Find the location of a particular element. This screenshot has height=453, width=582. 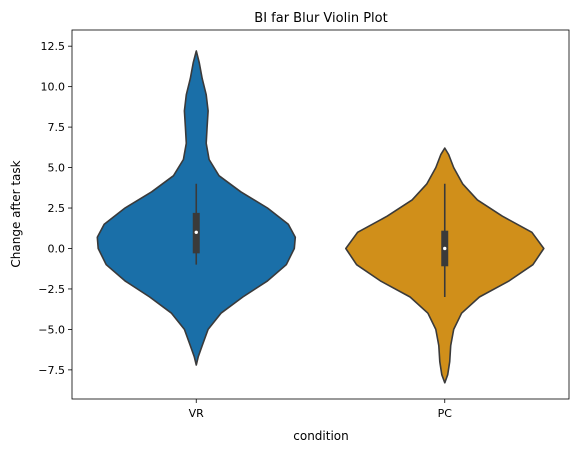

x-tick-label-vr: VR is located at coordinates (197, 413).